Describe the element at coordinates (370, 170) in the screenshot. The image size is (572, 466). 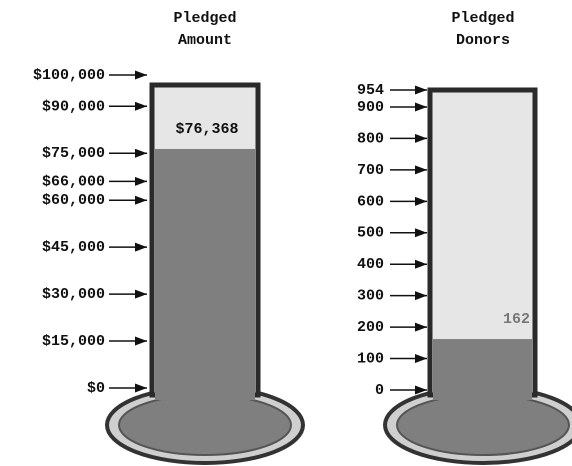
I see `y-tick-label: 700` at that location.